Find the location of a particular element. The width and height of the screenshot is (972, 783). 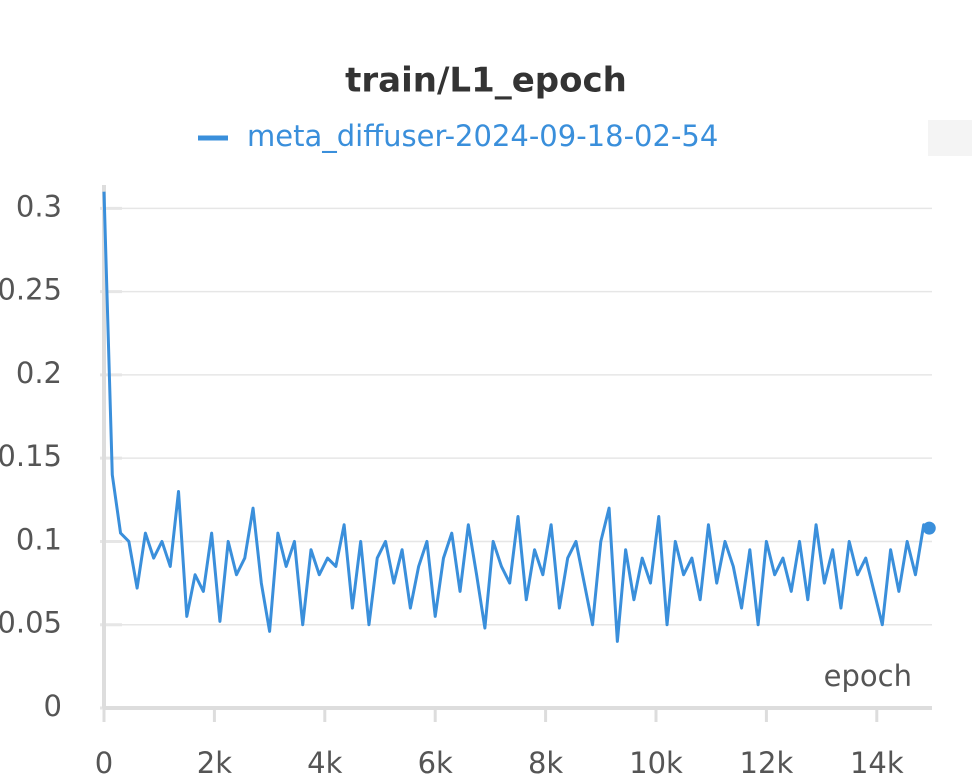

last-point is located at coordinates (929, 528).